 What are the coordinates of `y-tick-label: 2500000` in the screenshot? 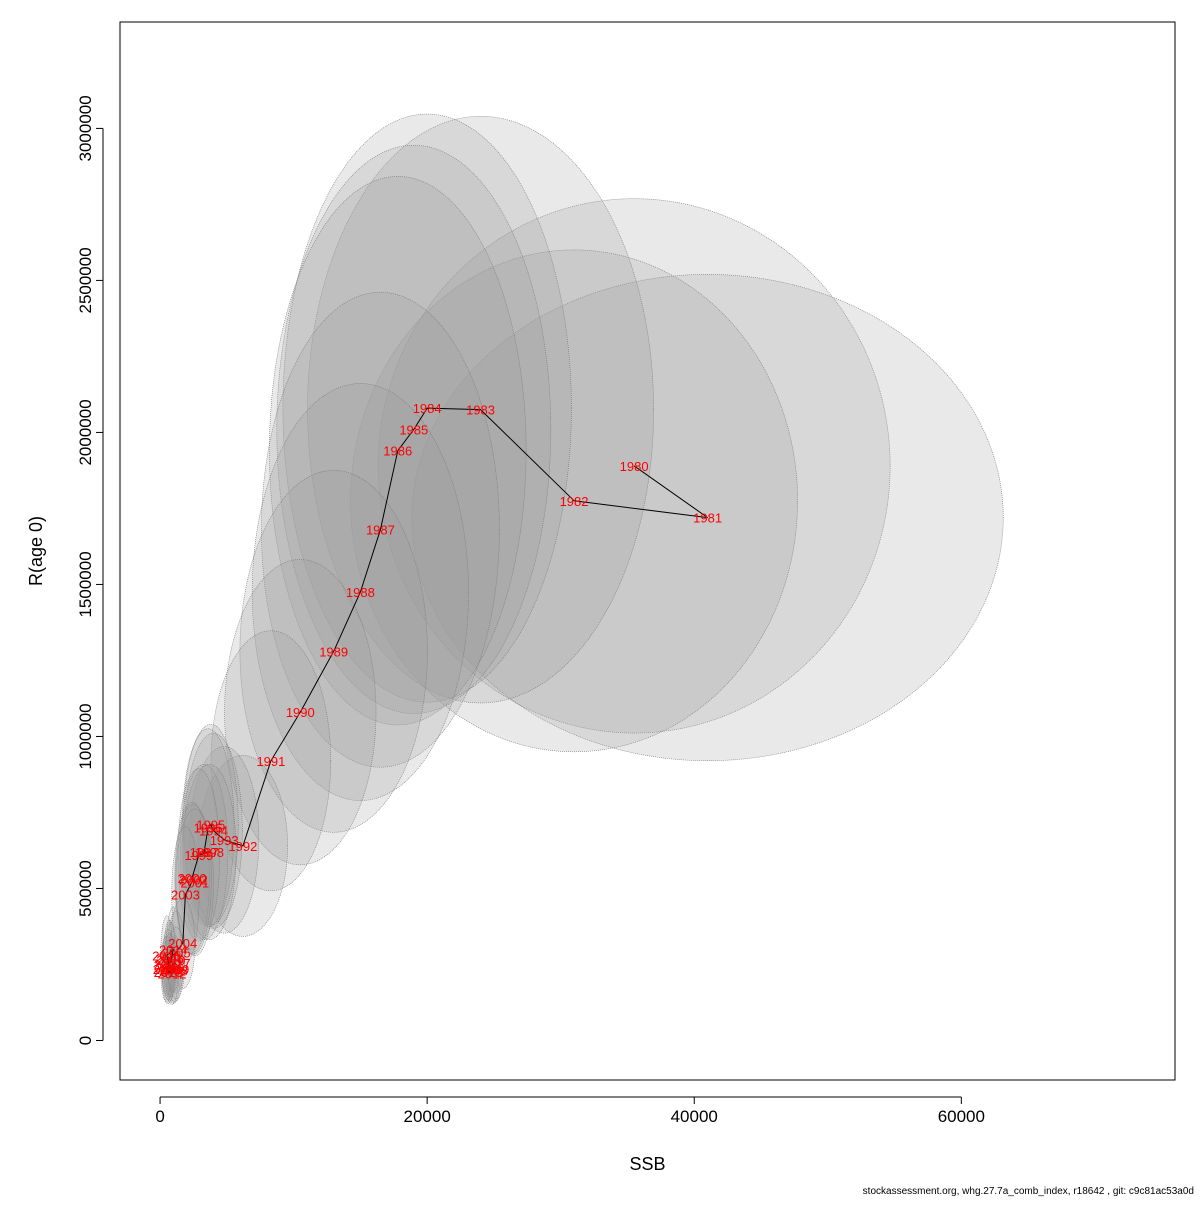 It's located at (85, 280).